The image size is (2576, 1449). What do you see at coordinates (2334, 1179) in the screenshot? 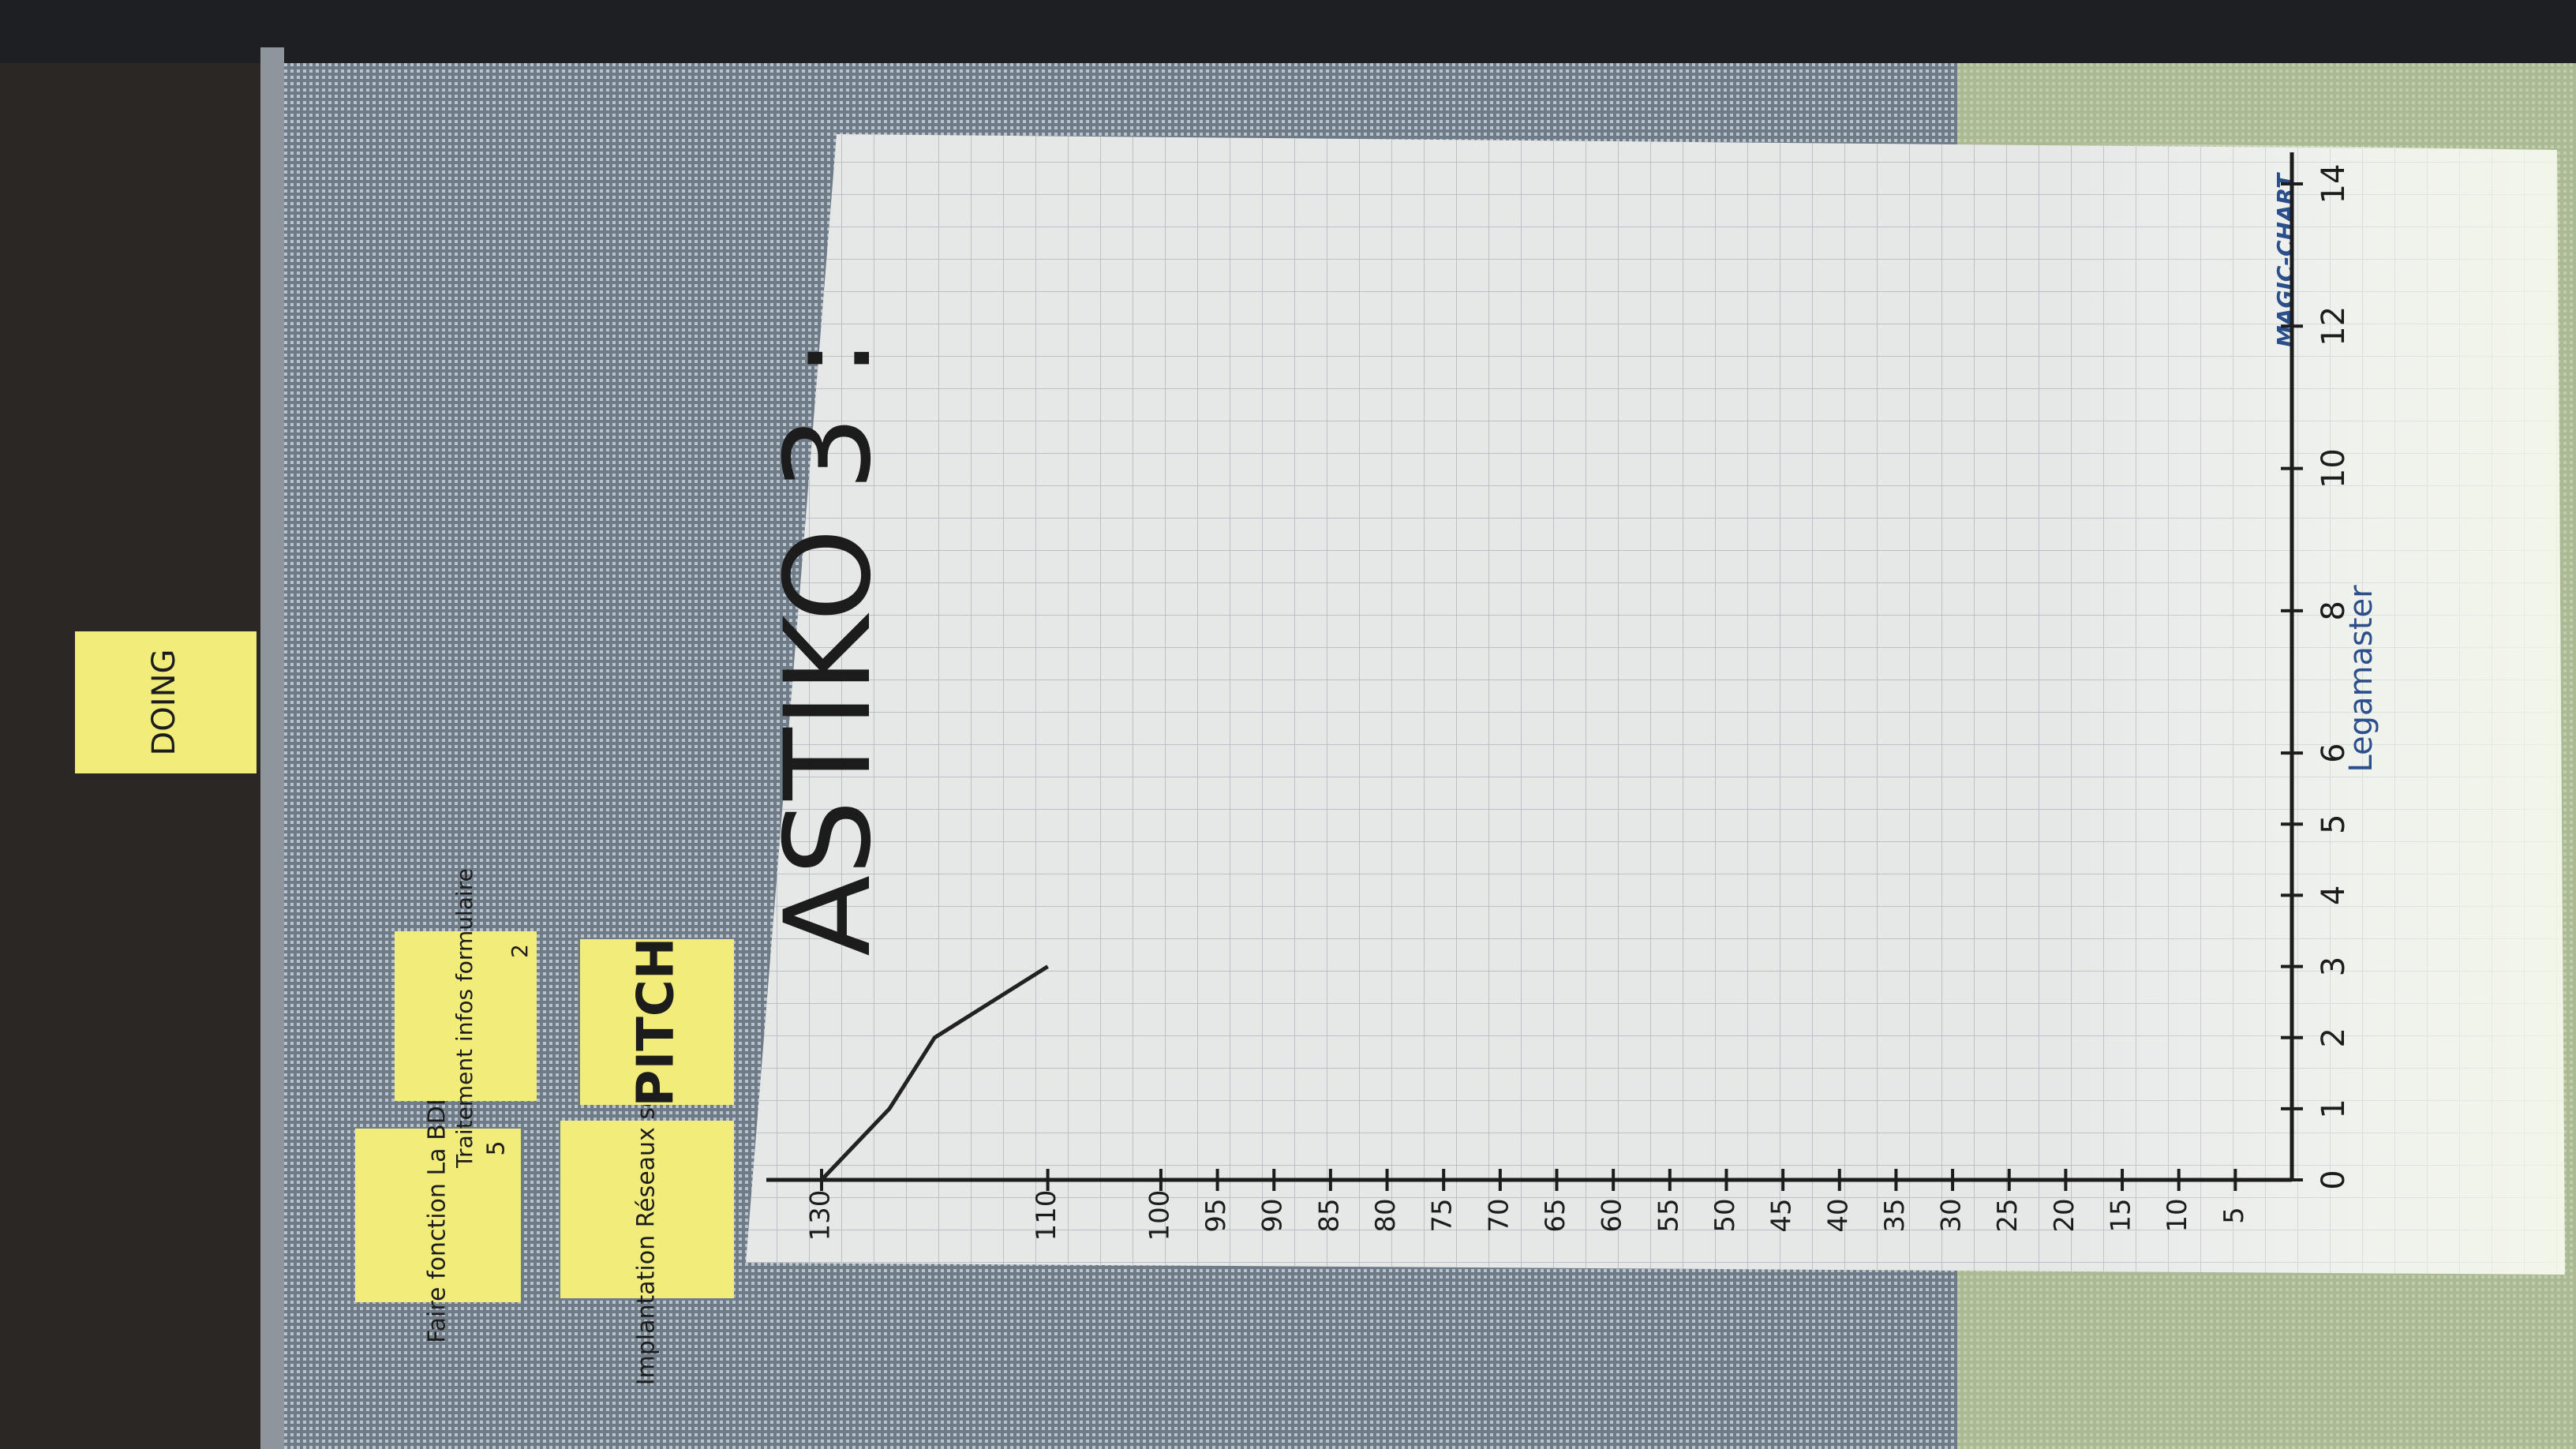
I see `x-tick-label: 0` at bounding box center [2334, 1179].